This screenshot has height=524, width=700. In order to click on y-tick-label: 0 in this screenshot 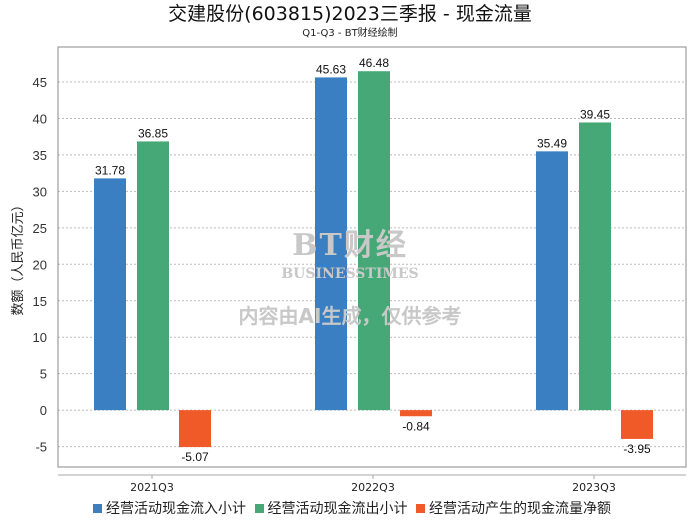, I will do `click(43, 410)`.